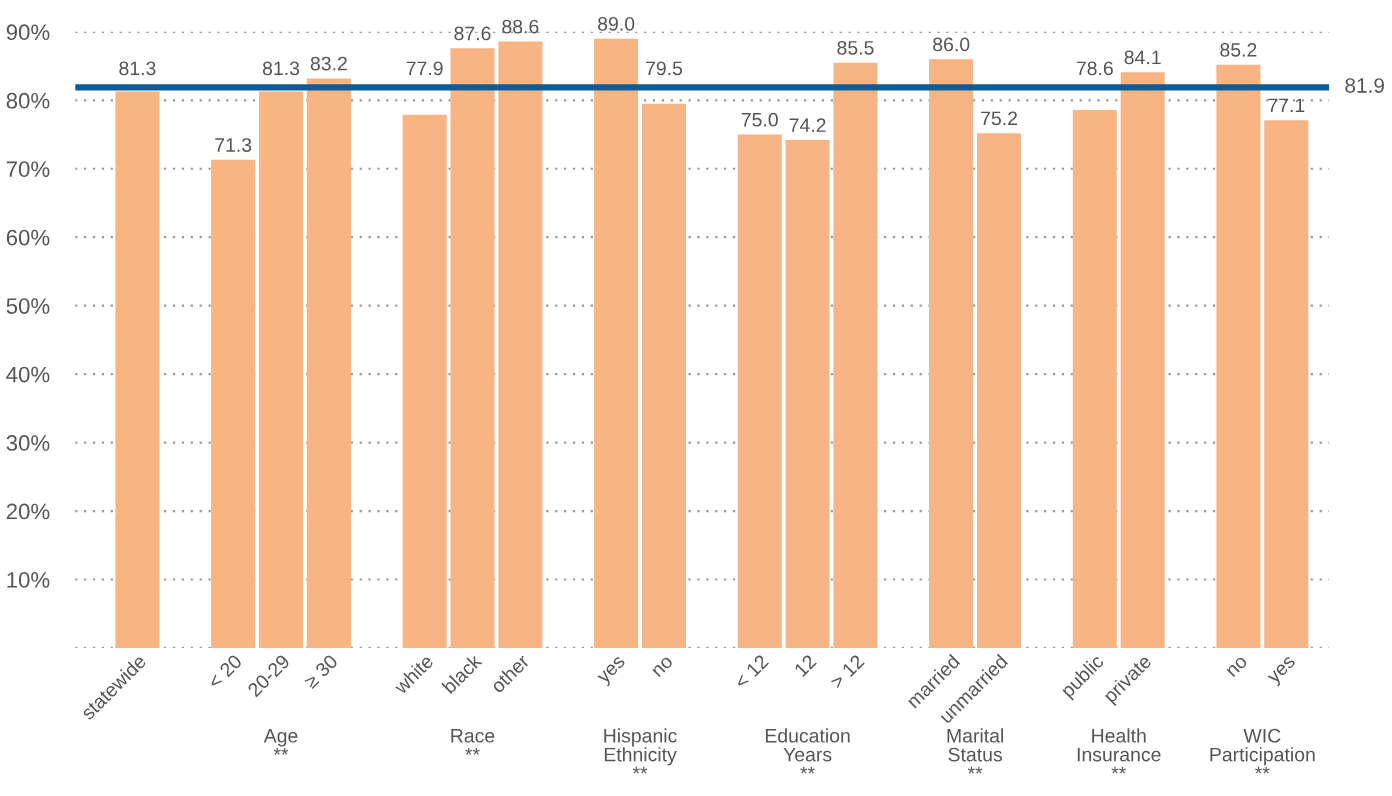  I want to click on text: Marital Status **, so click(975, 751).